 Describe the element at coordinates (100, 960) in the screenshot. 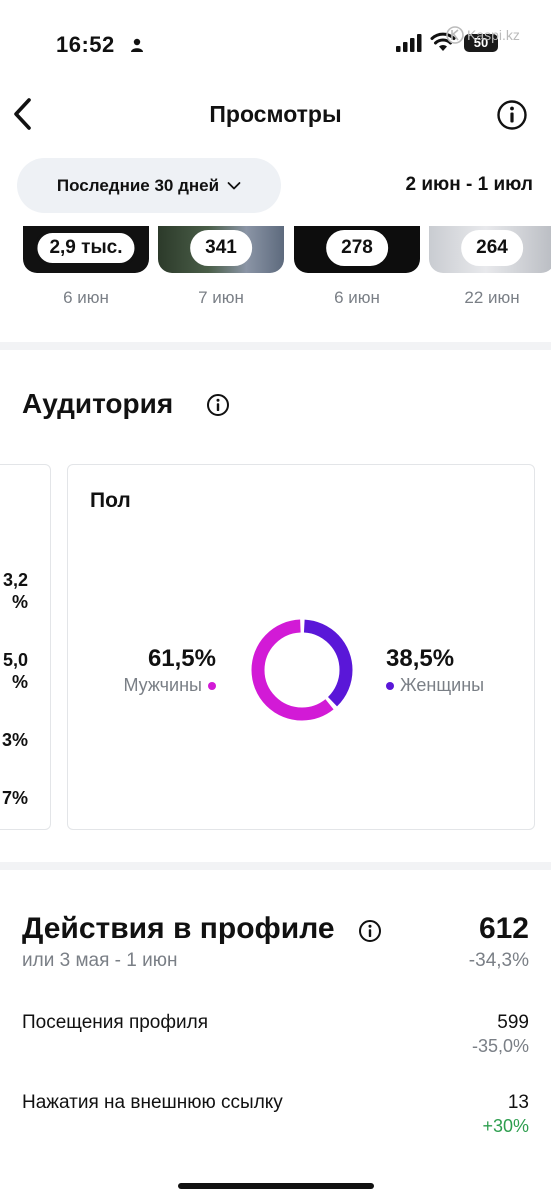

I see `compare-period: или 3 мая - 1 июн` at that location.